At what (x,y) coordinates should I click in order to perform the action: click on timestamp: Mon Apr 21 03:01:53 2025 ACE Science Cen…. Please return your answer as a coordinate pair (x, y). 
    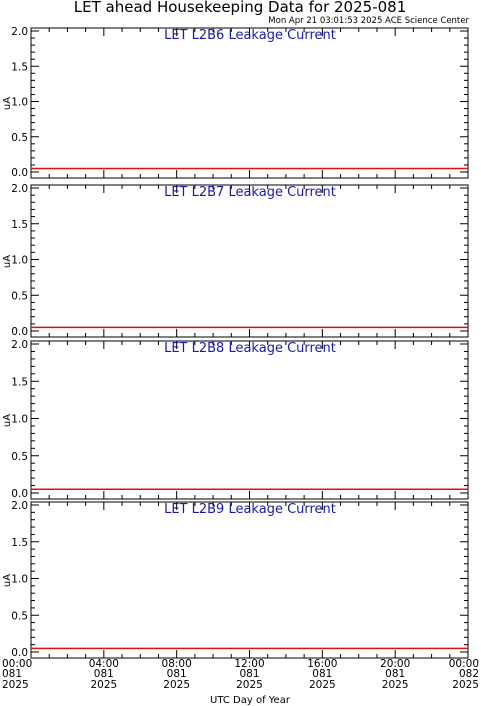
    Looking at the image, I should click on (368, 21).